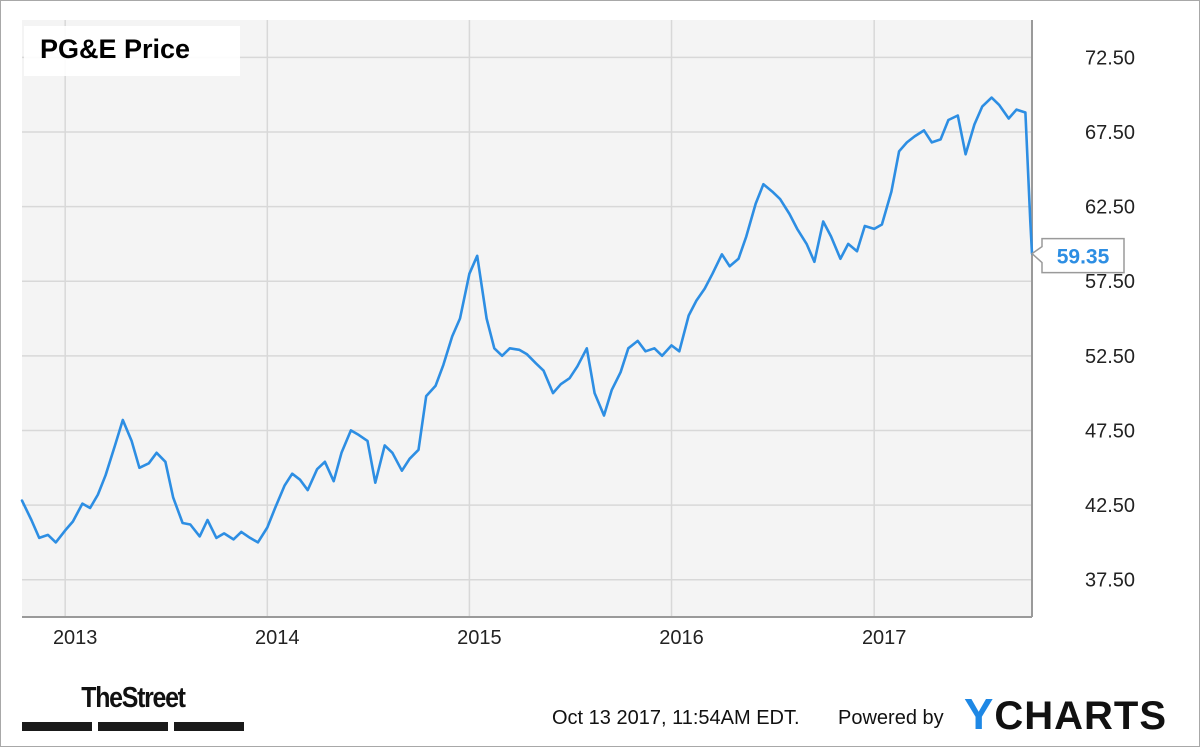 Image resolution: width=1200 pixels, height=747 pixels. What do you see at coordinates (1081, 716) in the screenshot?
I see `ycharts-logo-text: CHARTS` at bounding box center [1081, 716].